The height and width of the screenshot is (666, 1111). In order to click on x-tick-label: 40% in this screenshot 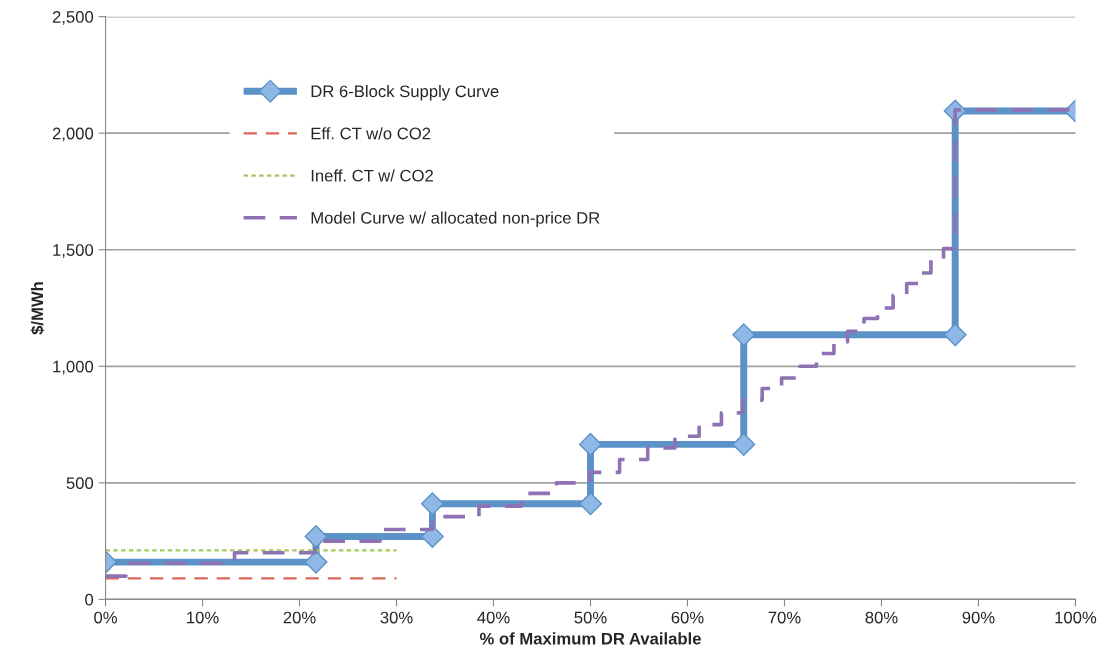, I will do `click(493, 617)`.